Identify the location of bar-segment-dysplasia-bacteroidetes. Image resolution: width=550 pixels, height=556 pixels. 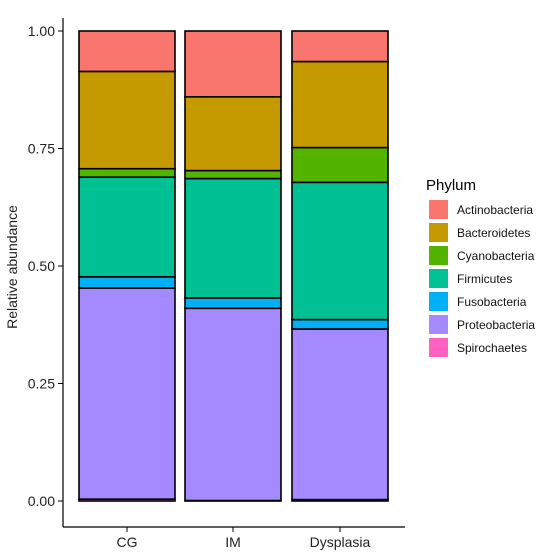
(340, 104).